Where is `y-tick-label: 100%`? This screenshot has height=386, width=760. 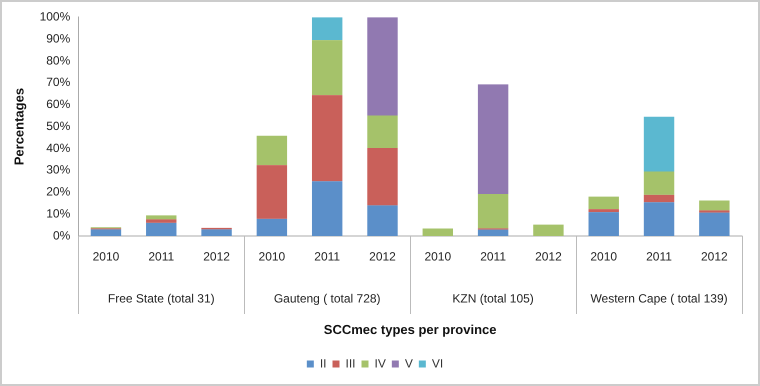 y-tick-label: 100% is located at coordinates (55, 17).